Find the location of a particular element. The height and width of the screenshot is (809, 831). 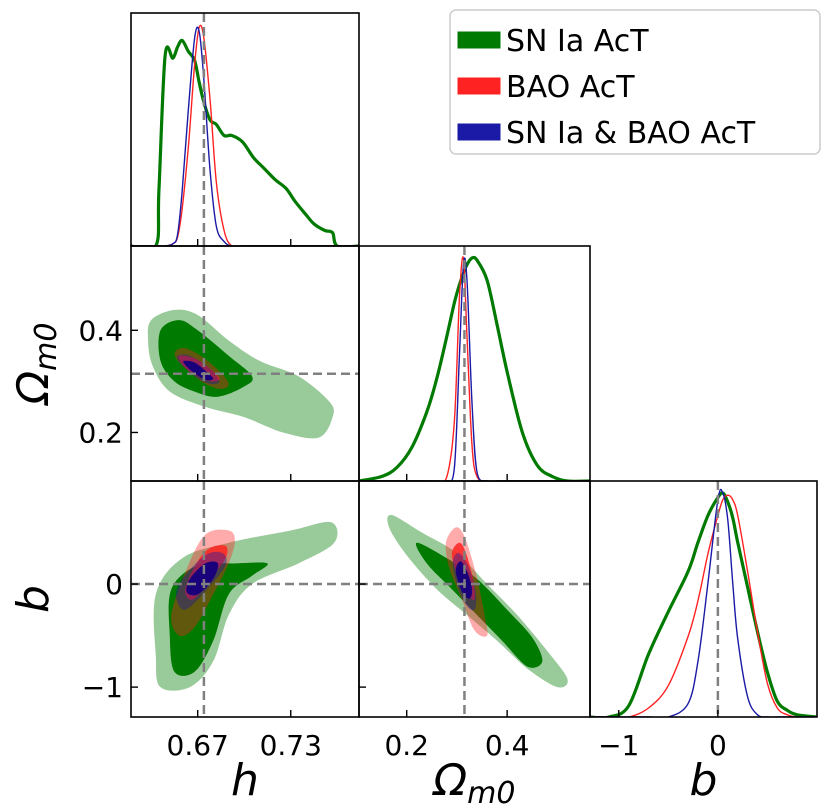

legend-swatch-bao is located at coordinates (479, 86).